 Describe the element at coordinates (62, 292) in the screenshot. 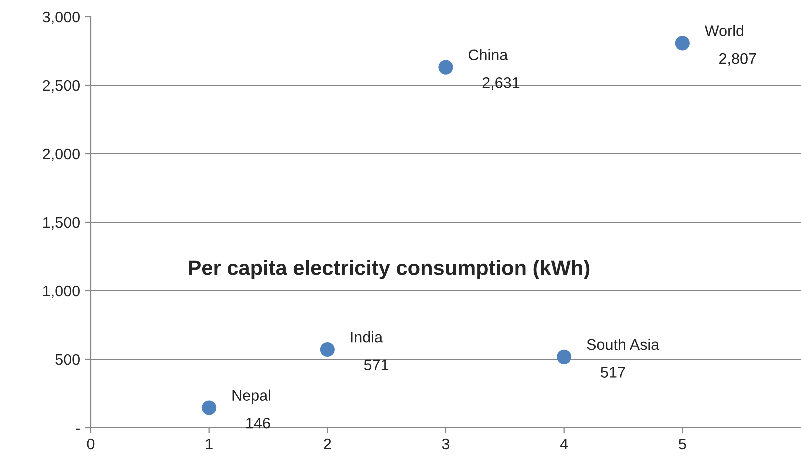

I see `y-tick-label: 1,000` at that location.